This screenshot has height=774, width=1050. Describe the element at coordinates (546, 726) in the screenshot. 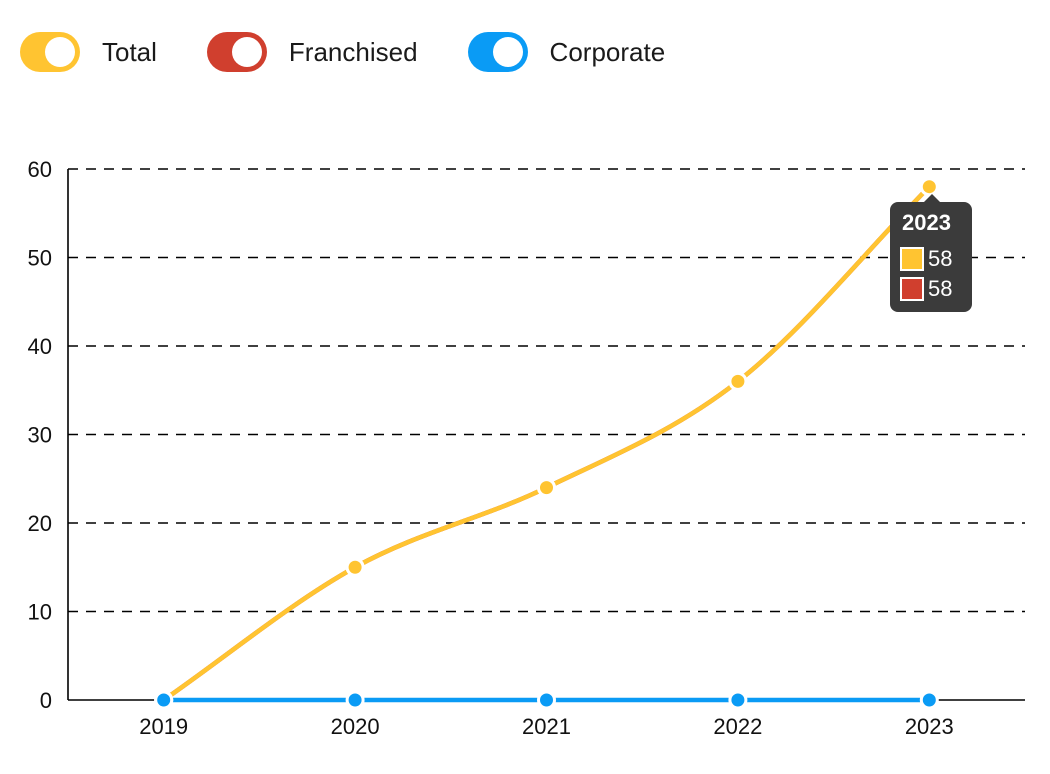

I see `x-tick-label: 2021` at that location.